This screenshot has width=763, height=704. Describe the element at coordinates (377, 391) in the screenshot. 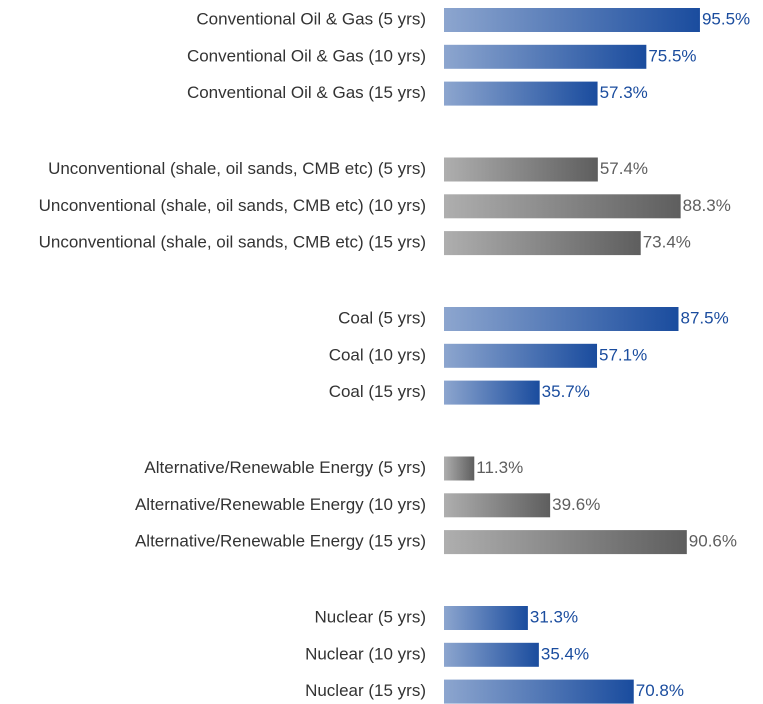

I see `category-label: Coal (15 yrs)` at that location.